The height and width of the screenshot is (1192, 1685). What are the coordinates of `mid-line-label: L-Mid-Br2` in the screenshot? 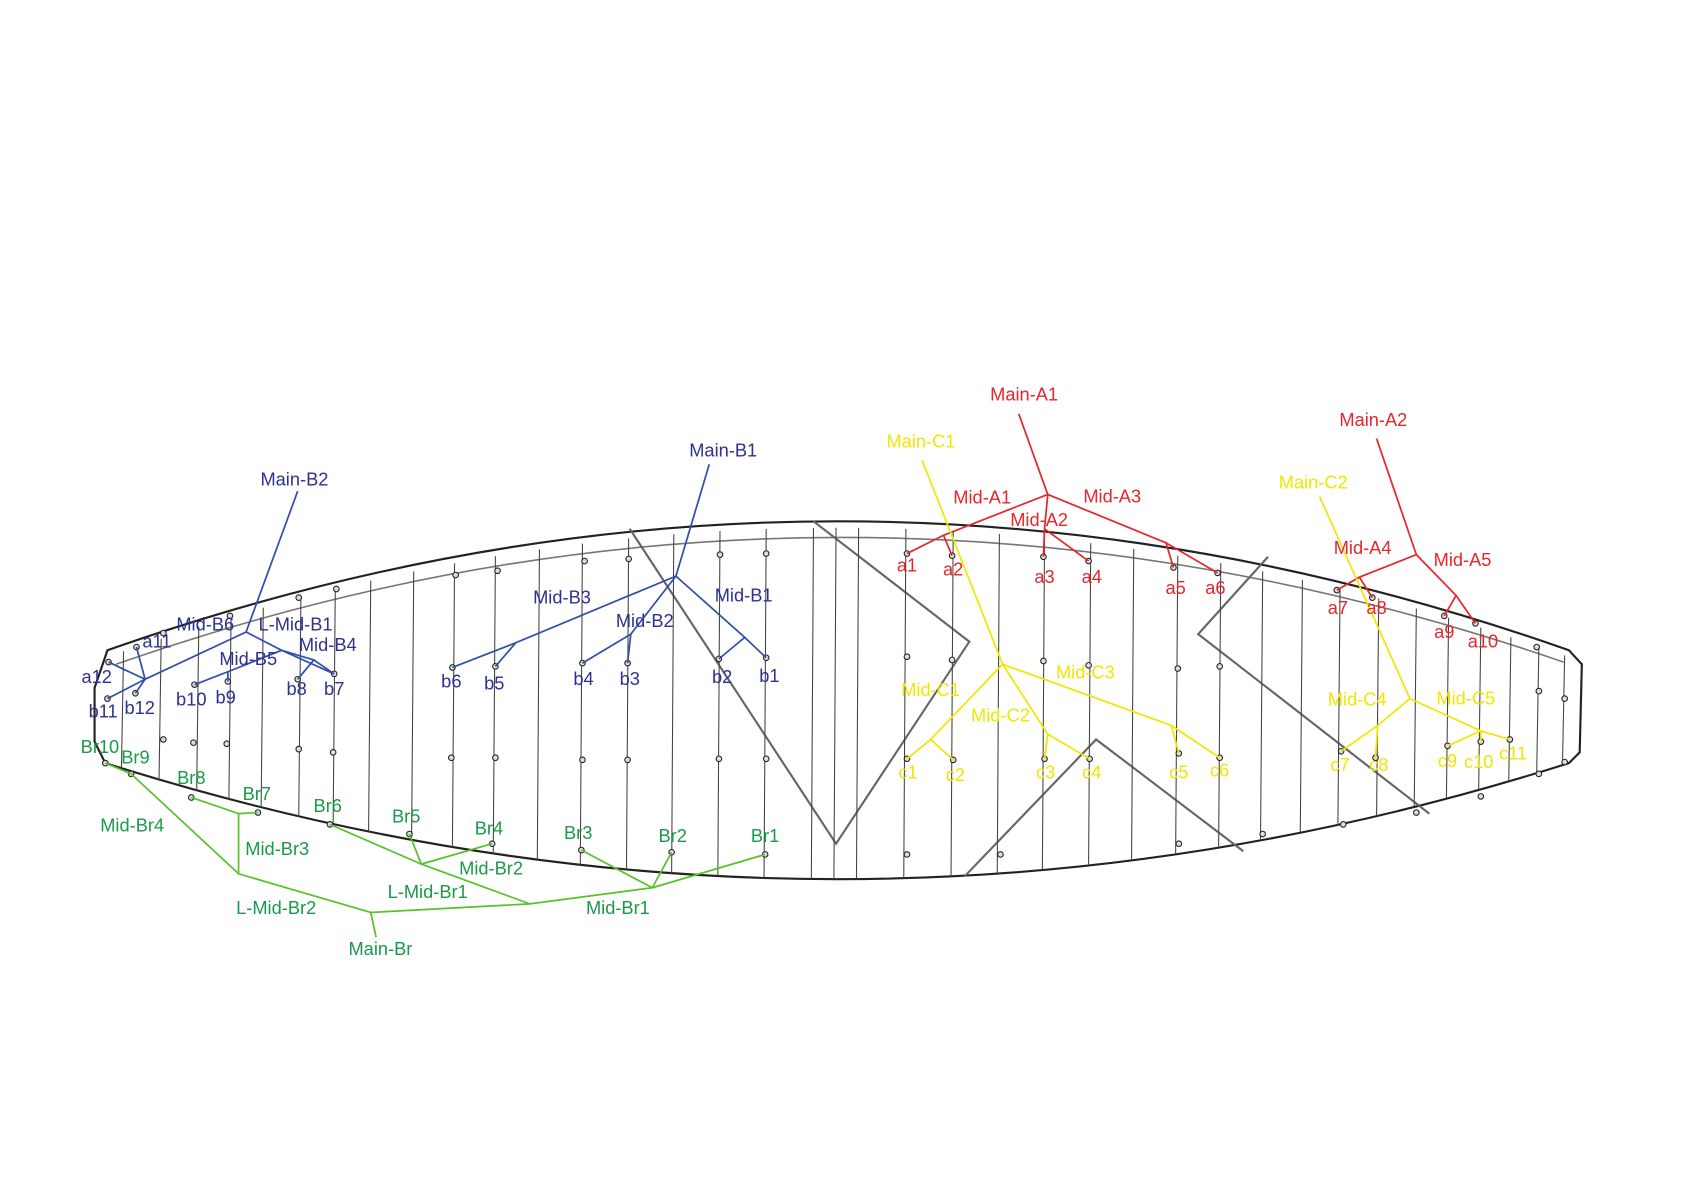 It's located at (276, 907).